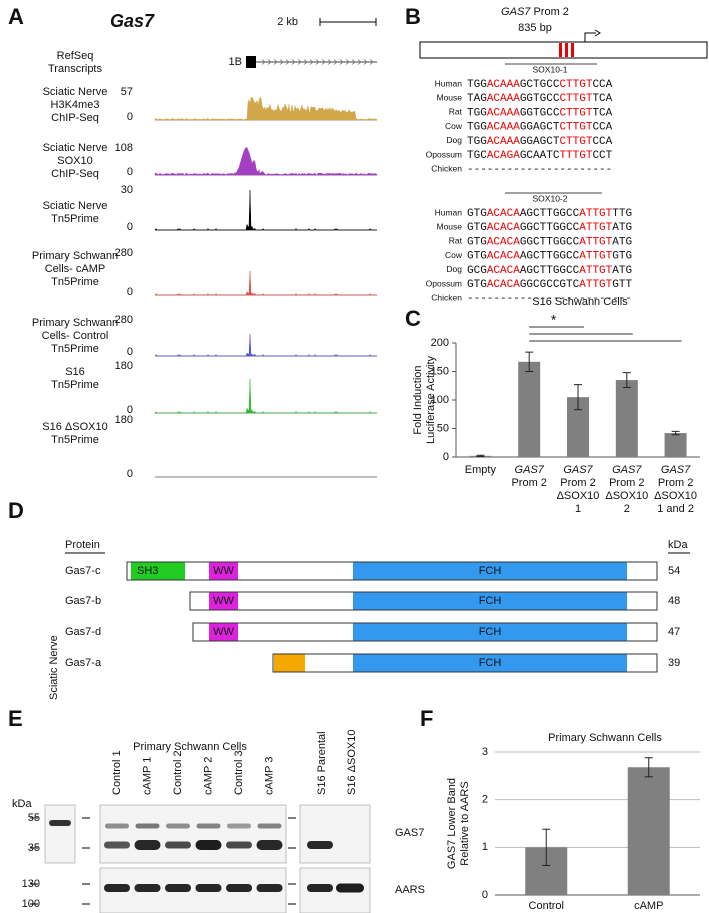 The image size is (709, 913). I want to click on sequence: TAGACAAAGGTGCCCTTGTTCA, so click(540, 99).